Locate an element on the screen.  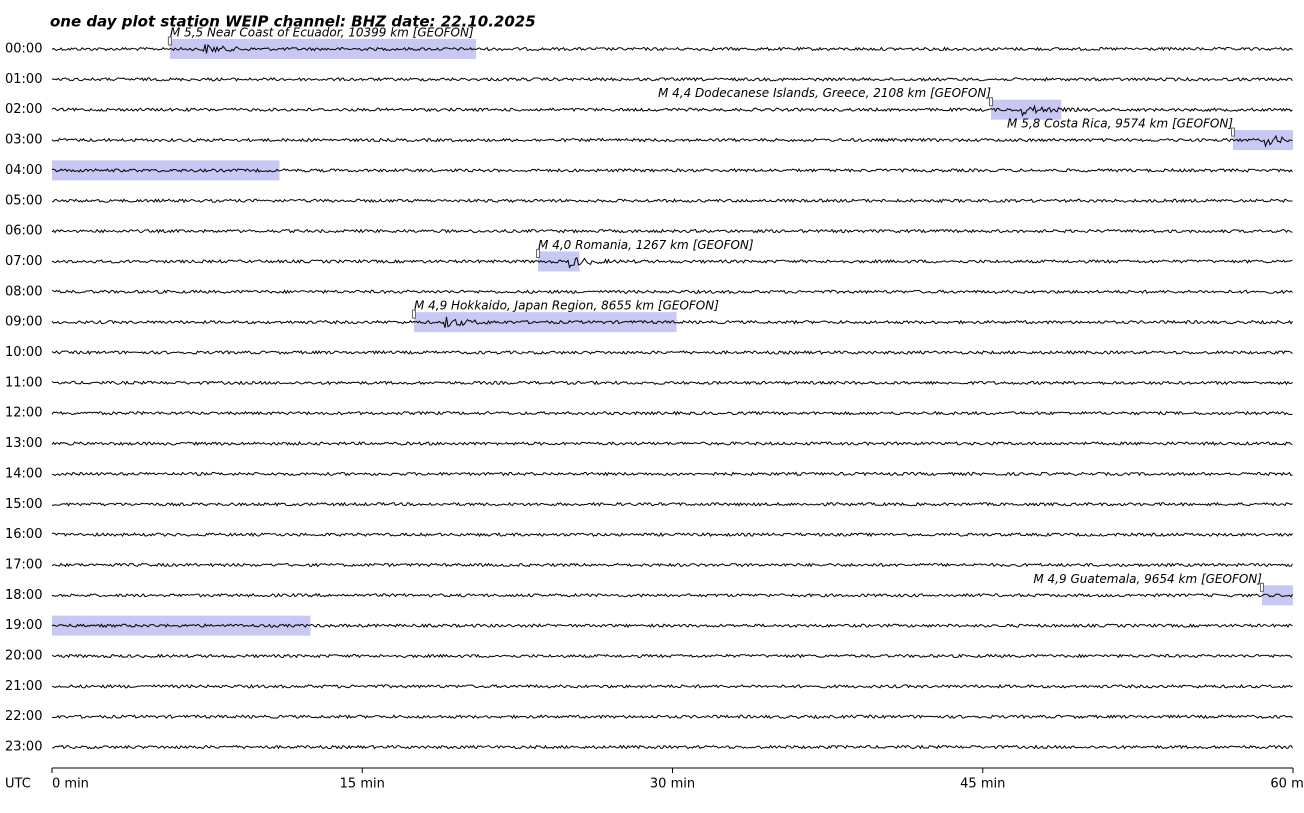
row-label: 00:00 is located at coordinates (23, 49).